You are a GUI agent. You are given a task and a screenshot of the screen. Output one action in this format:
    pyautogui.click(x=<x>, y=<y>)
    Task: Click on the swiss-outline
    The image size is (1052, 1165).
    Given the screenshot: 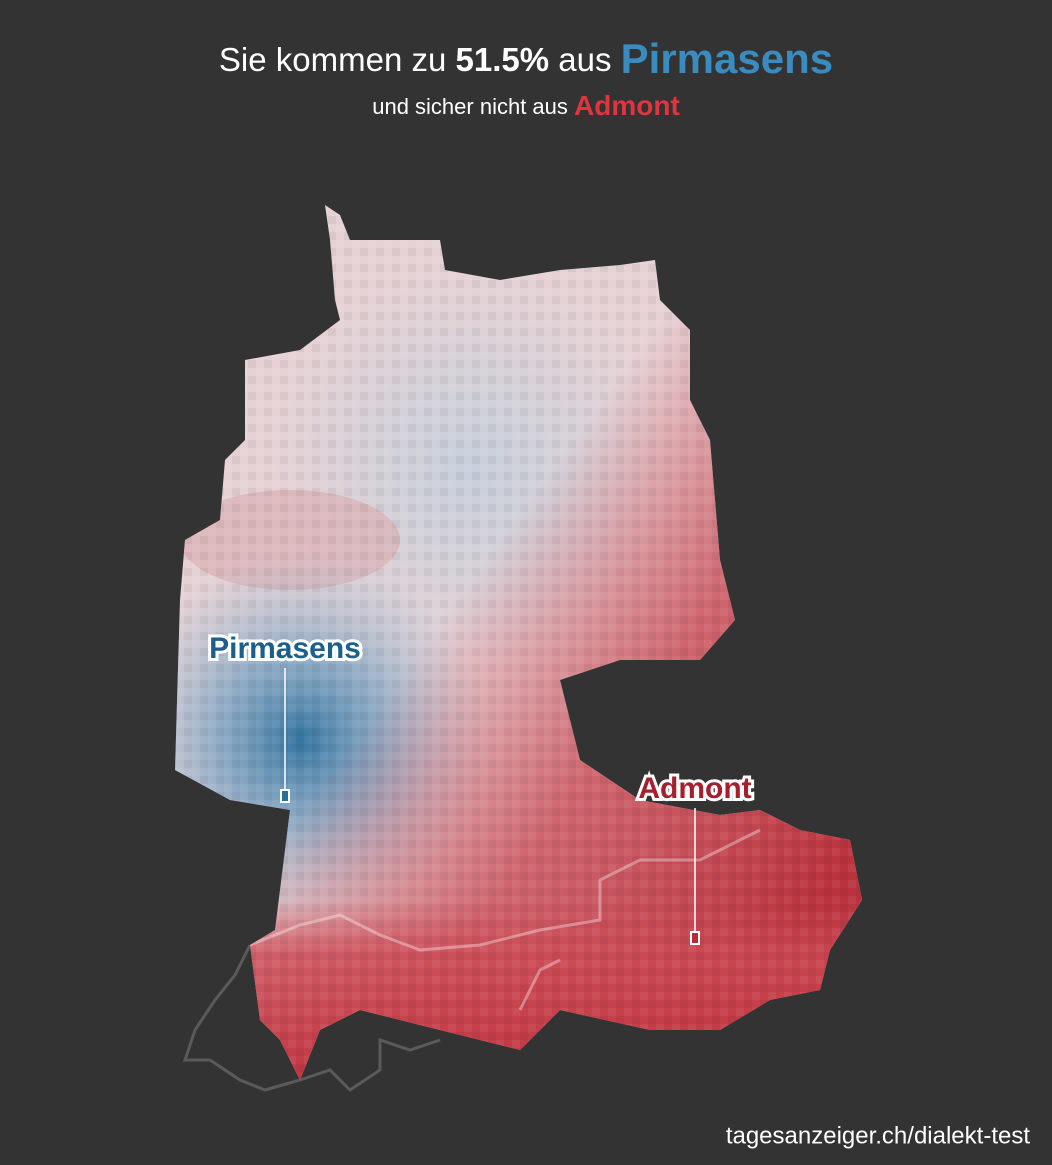 What is the action you would take?
    pyautogui.click(x=311, y=1018)
    